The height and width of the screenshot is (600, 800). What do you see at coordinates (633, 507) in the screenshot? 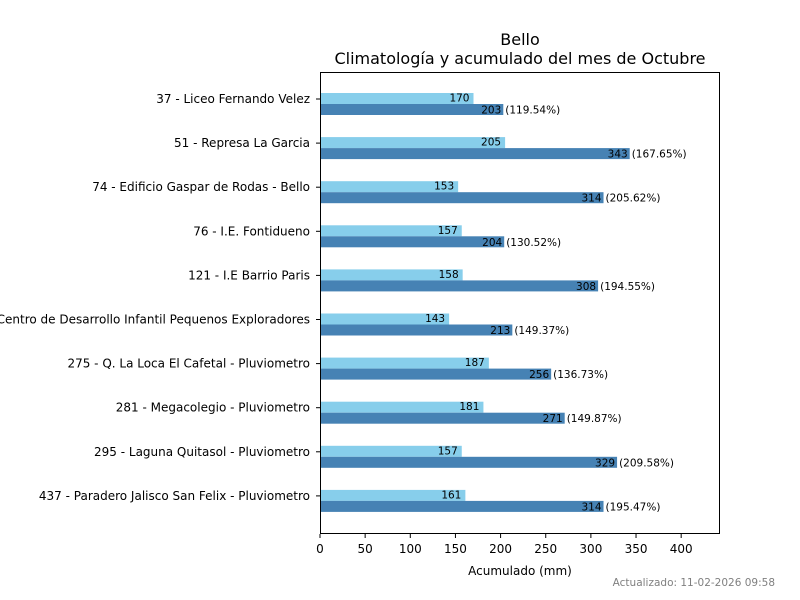
I see `bar-percent-label: (195.47%)` at bounding box center [633, 507].